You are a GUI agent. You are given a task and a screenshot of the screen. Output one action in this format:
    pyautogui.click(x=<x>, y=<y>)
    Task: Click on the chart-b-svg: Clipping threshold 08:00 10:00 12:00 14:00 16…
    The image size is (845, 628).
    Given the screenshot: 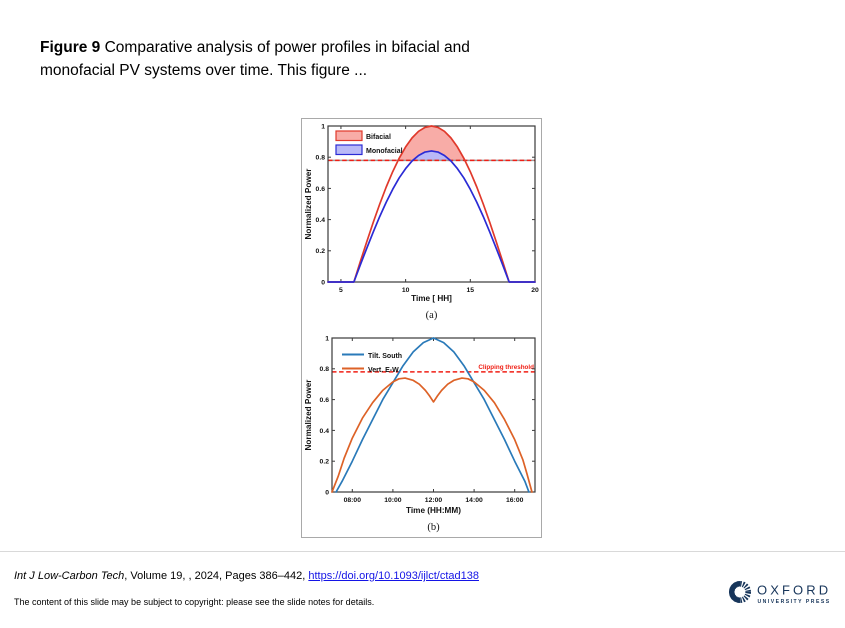 What is the action you would take?
    pyautogui.click(x=420, y=434)
    